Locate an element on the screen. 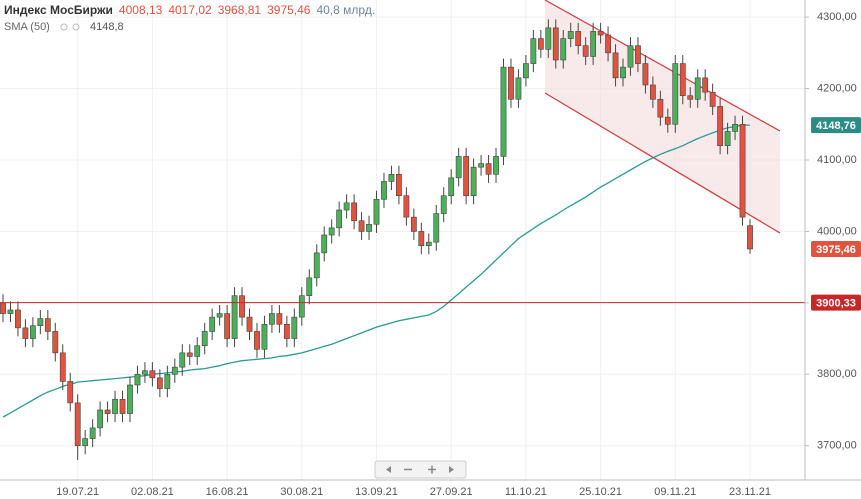 The image size is (861, 499). price-tag-label: 3900,33 is located at coordinates (836, 304).